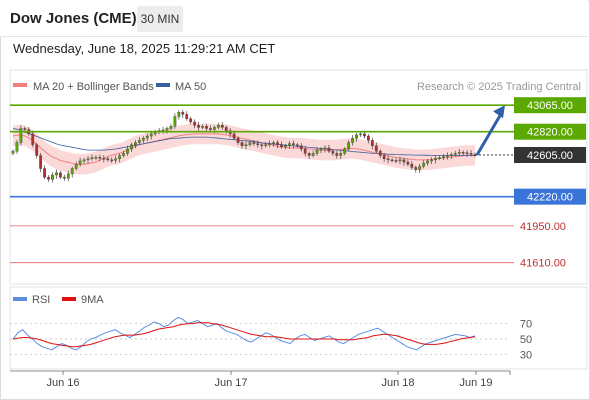  What do you see at coordinates (93, 87) in the screenshot?
I see `legend-label-ma20: MA 20 + Bollinger Bands` at bounding box center [93, 87].